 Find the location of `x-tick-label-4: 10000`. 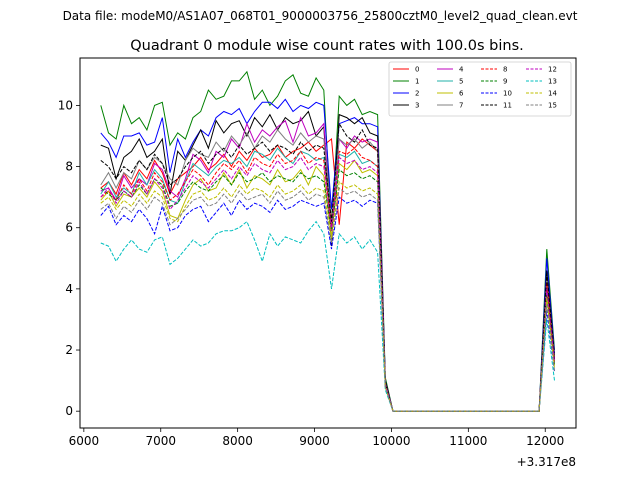

x-tick-label-4: 10000 is located at coordinates (391, 441).